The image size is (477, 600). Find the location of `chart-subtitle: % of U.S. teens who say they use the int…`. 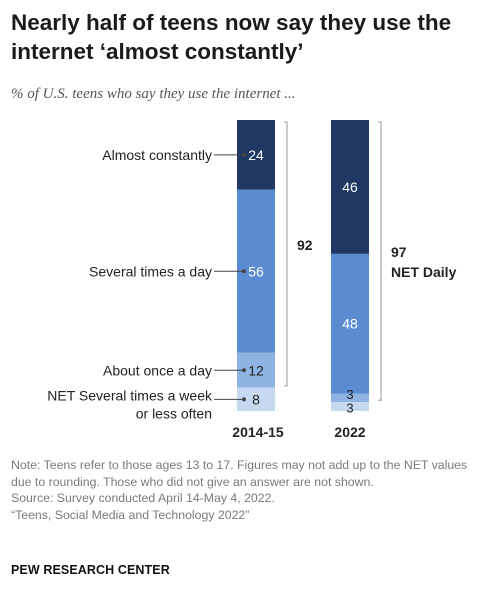

chart-subtitle: % of U.S. teens who say they use the int… is located at coordinates (153, 94).